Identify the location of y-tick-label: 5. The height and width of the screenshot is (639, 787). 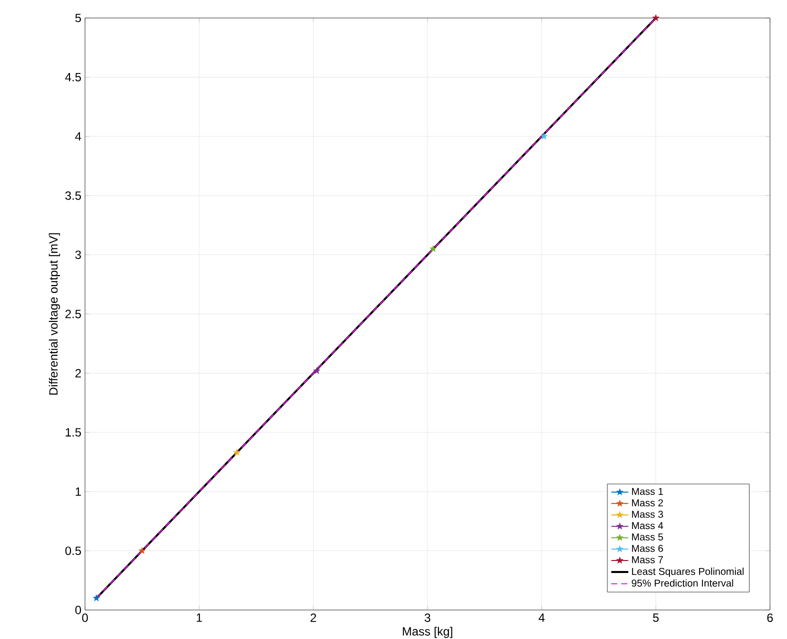
(78, 18).